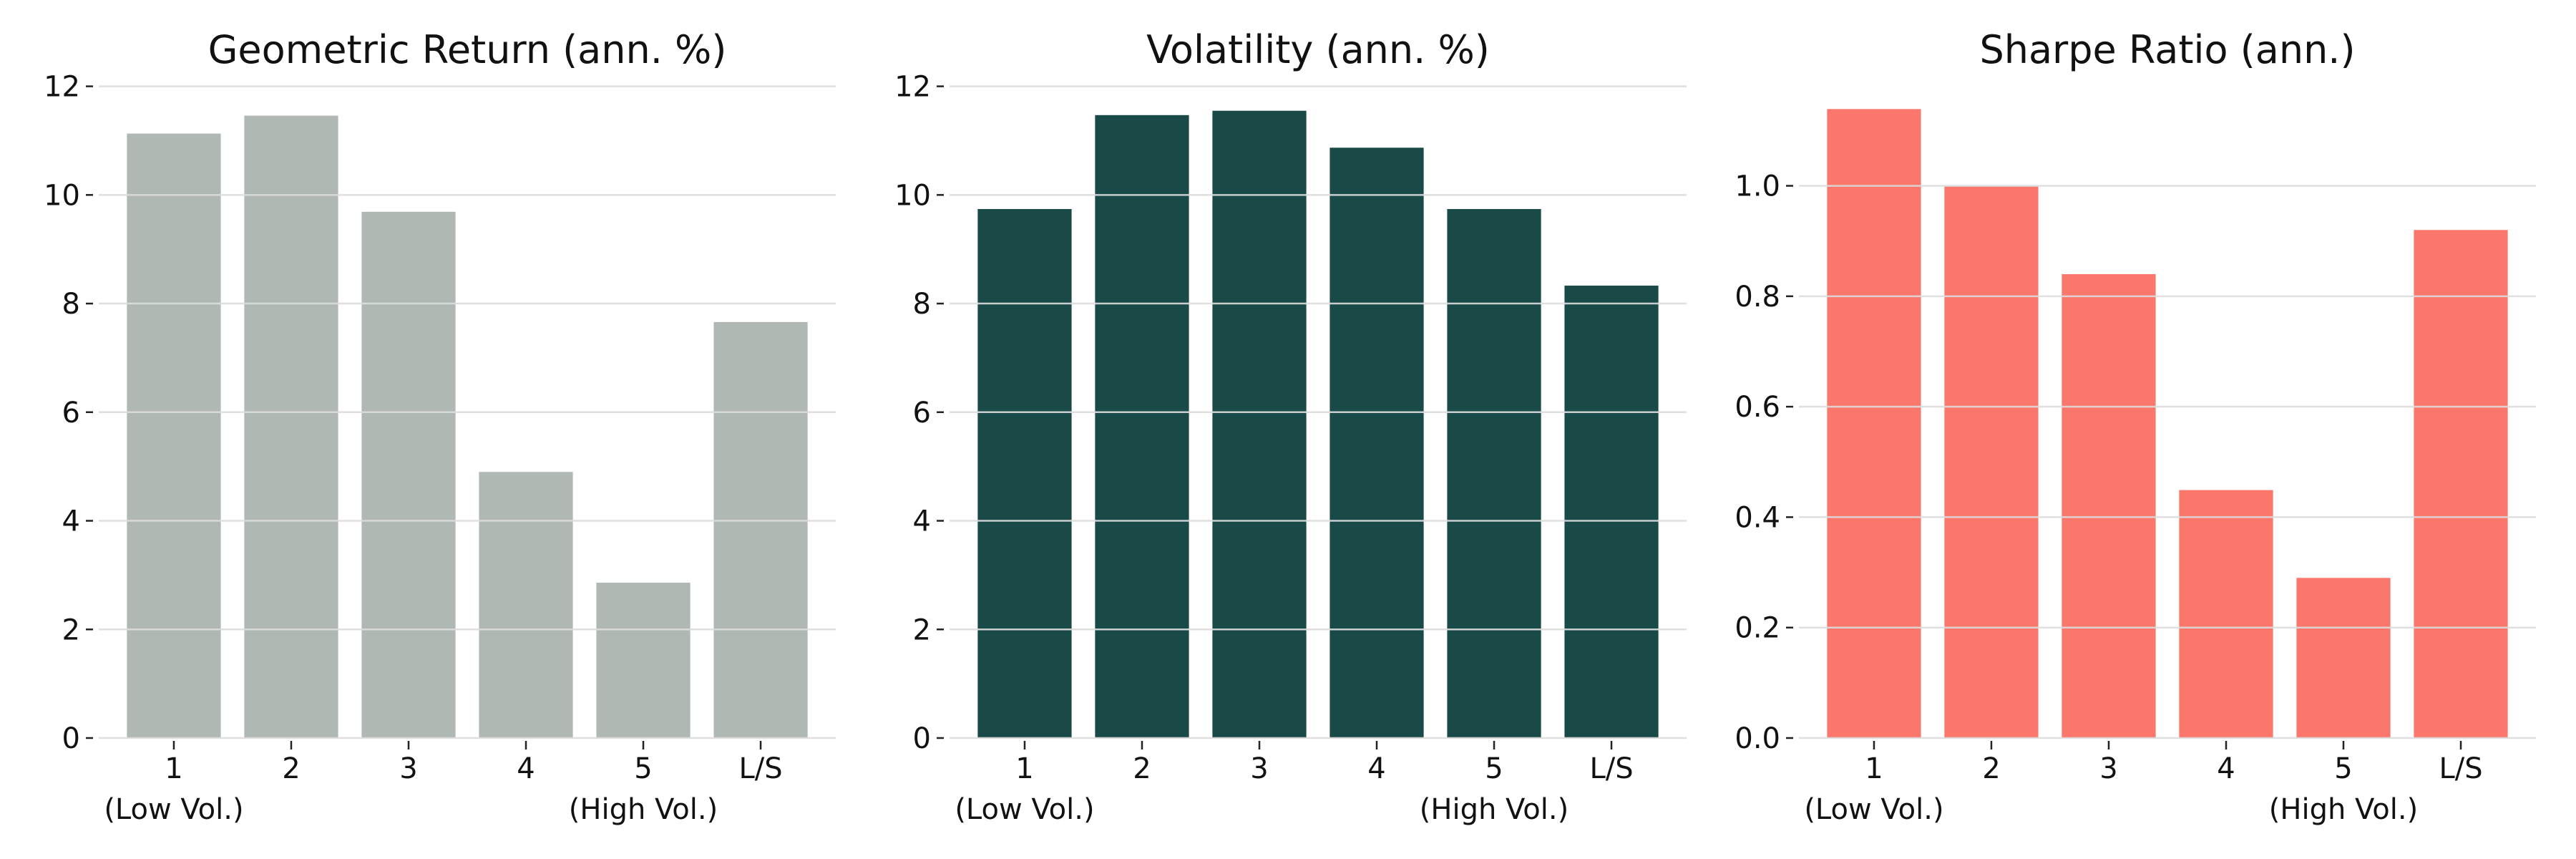  What do you see at coordinates (2167, 49) in the screenshot?
I see `chart-title: Sharpe Ratio (ann.)` at bounding box center [2167, 49].